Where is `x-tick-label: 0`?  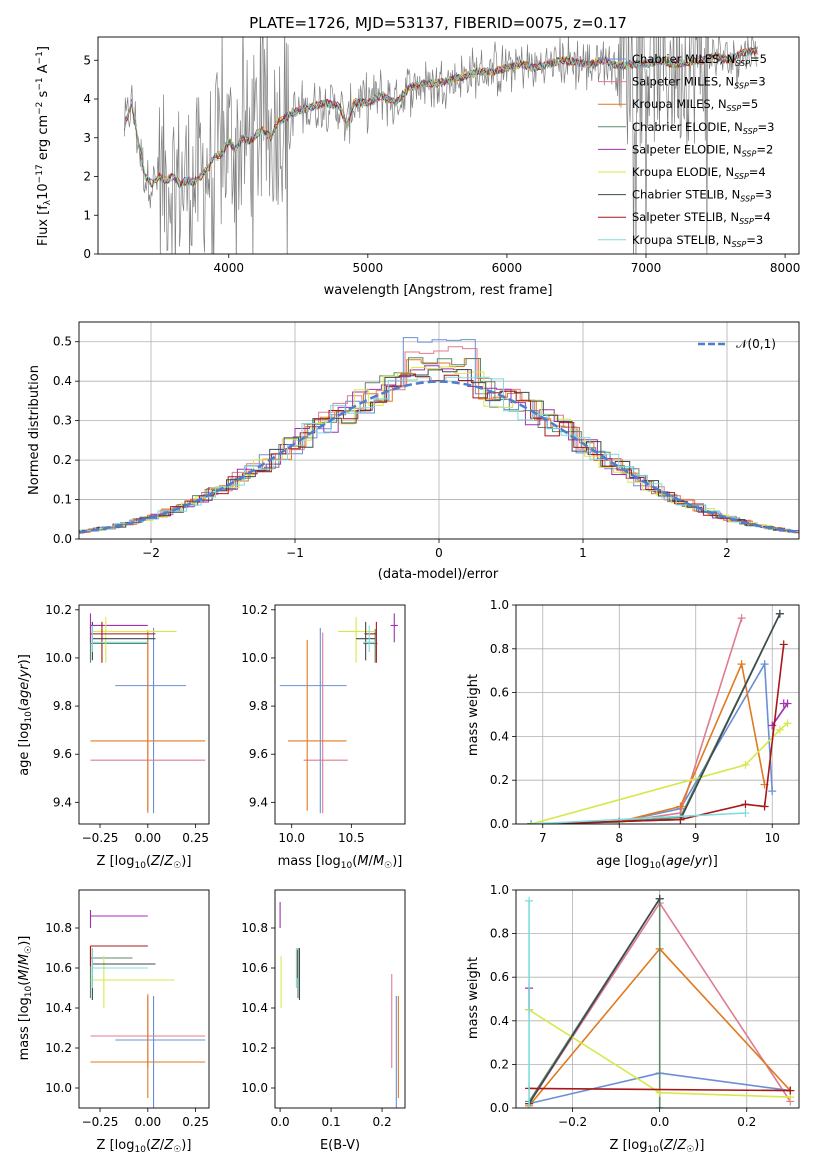
x-tick-label: 0 is located at coordinates (439, 553).